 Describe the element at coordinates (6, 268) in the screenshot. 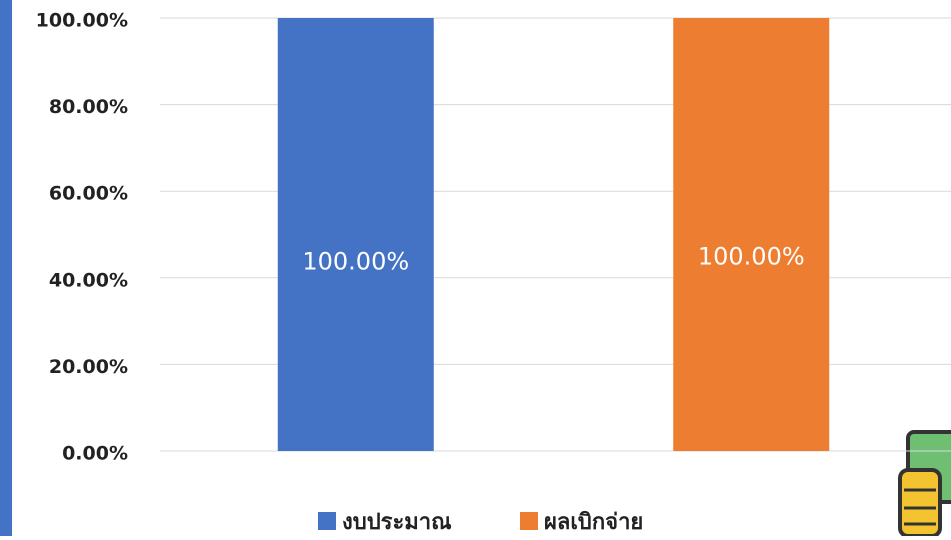

I see `side-strip` at that location.